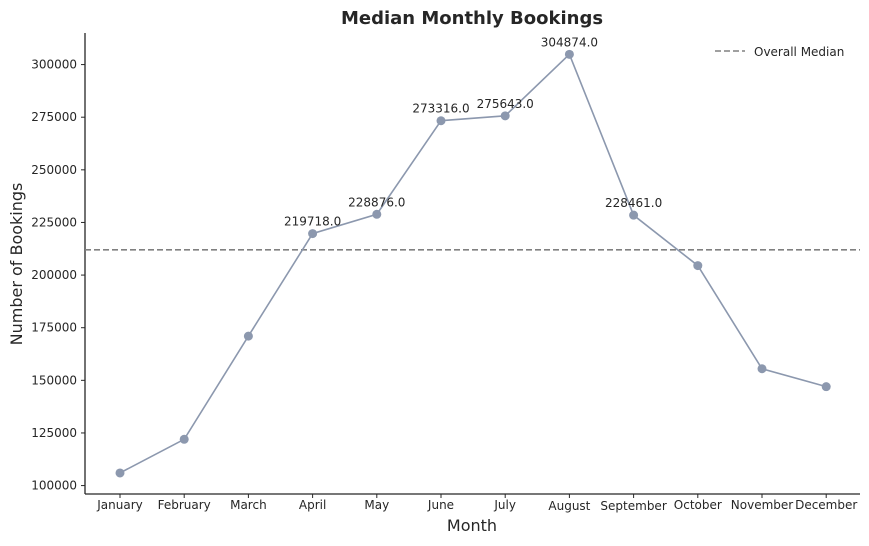 This screenshot has width=869, height=546. Describe the element at coordinates (472, 18) in the screenshot. I see `chart-title: Median Monthly Bookings` at that location.